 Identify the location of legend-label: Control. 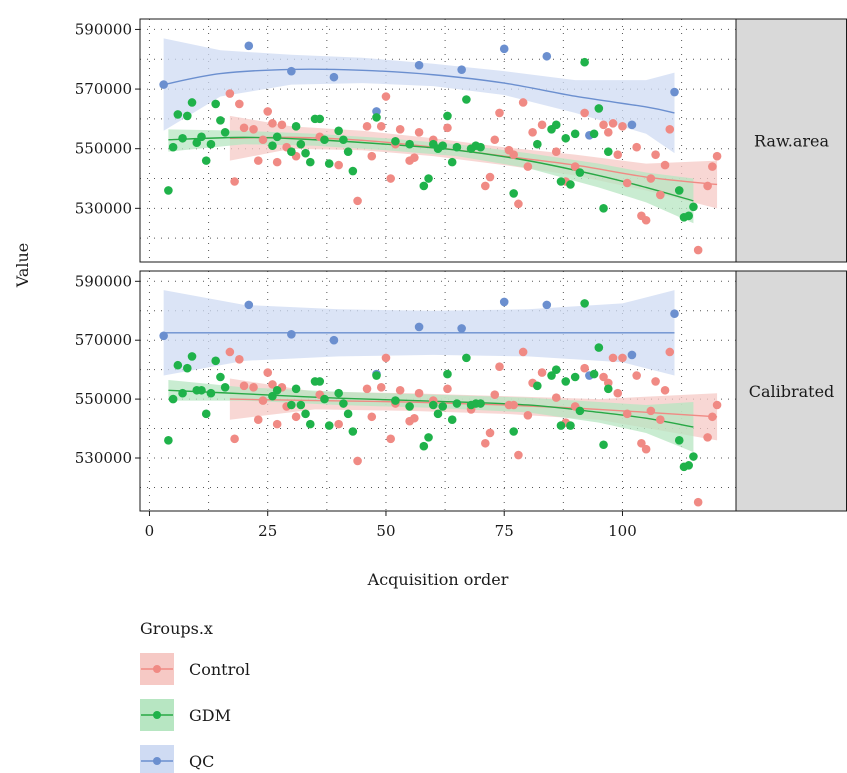
(219, 669).